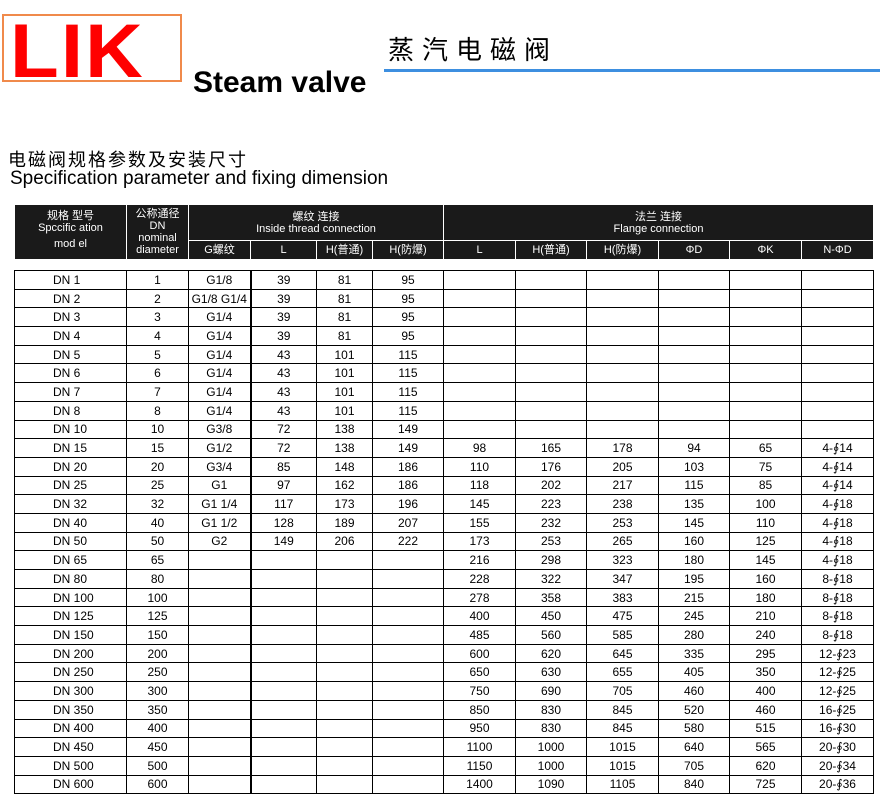 This screenshot has width=880, height=805. Describe the element at coordinates (70, 747) in the screenshot. I see `table-cell: DN 450` at that location.